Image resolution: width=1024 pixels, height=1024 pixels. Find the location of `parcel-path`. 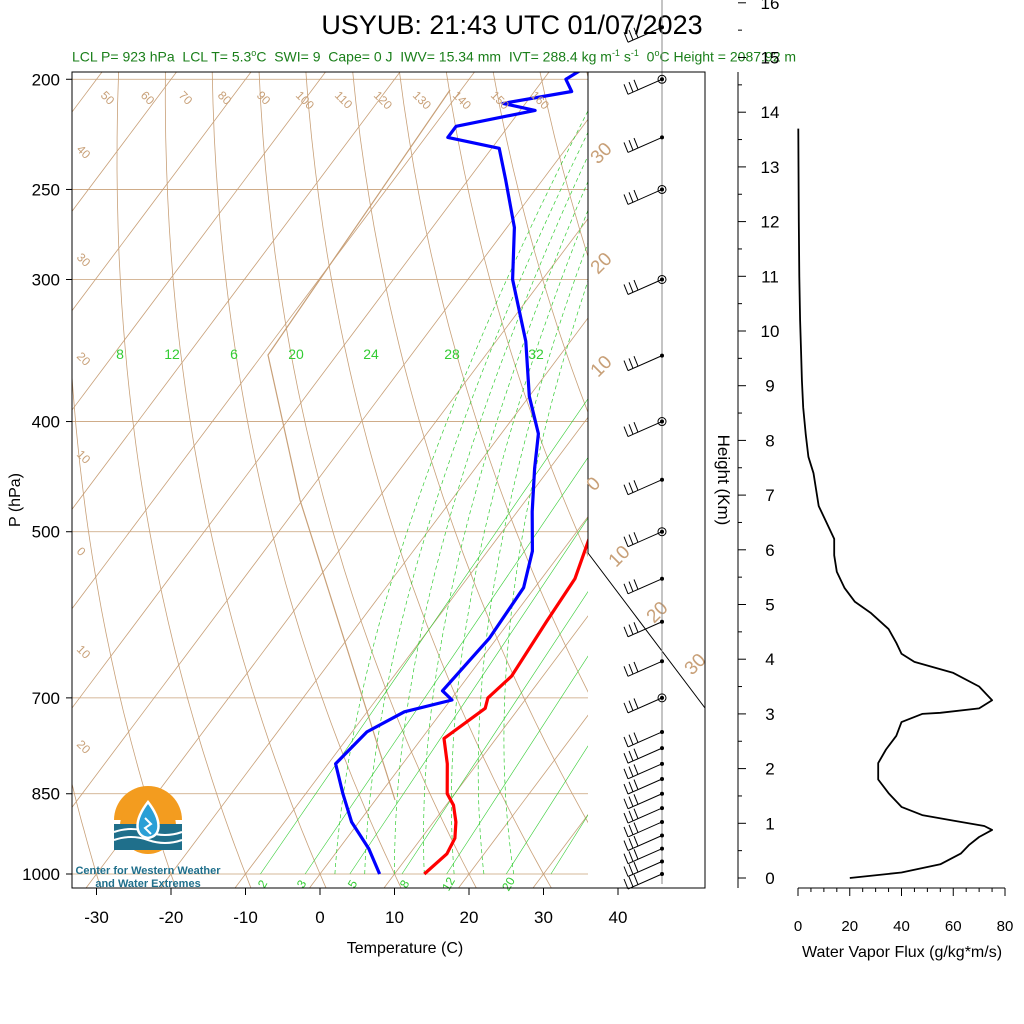

parcel-path is located at coordinates (359, 445).